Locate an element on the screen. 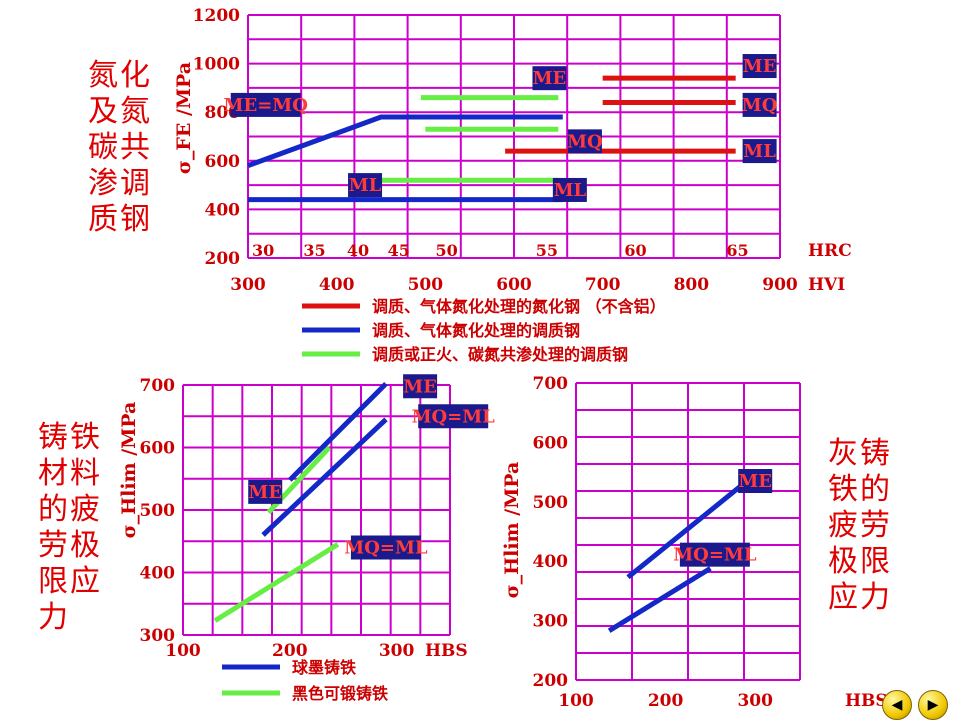 The image size is (960, 720). hrc-tick-label: 50 is located at coordinates (447, 250).